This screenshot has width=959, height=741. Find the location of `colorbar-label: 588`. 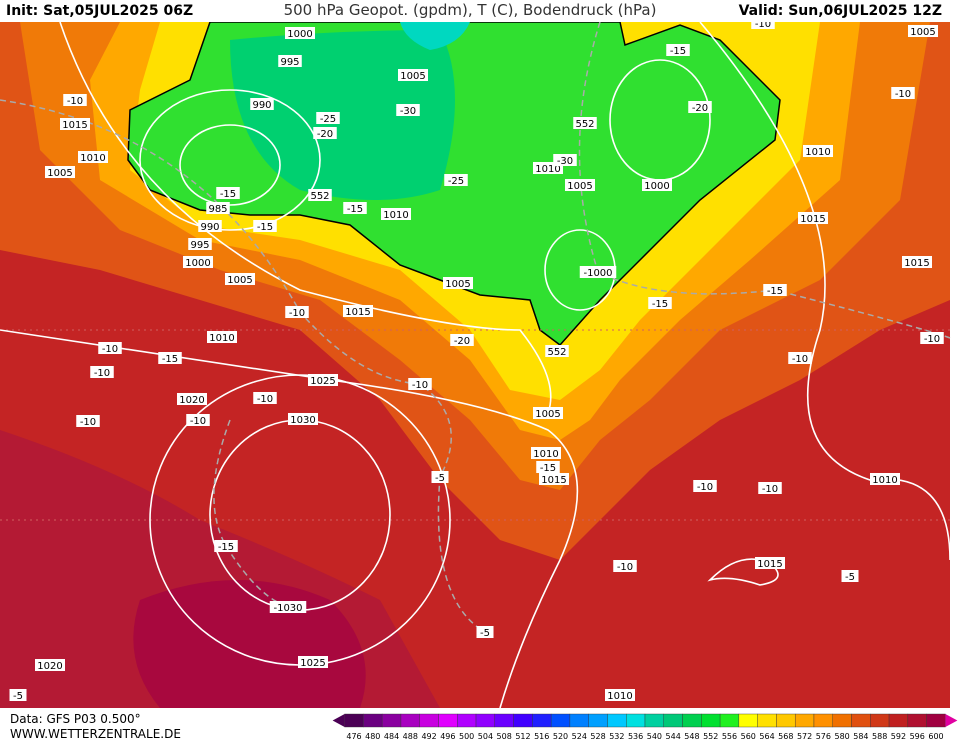

colorbar-label: 588 is located at coordinates (879, 736).